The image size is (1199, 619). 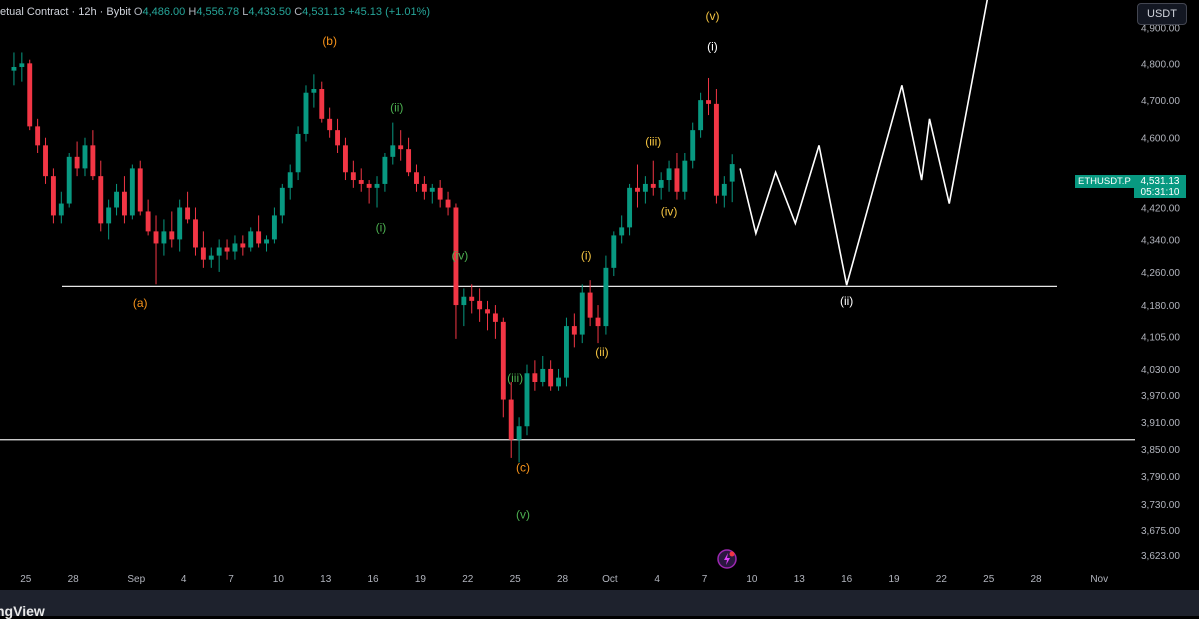 What do you see at coordinates (1162, 14) in the screenshot?
I see `currency-button: USDT` at bounding box center [1162, 14].